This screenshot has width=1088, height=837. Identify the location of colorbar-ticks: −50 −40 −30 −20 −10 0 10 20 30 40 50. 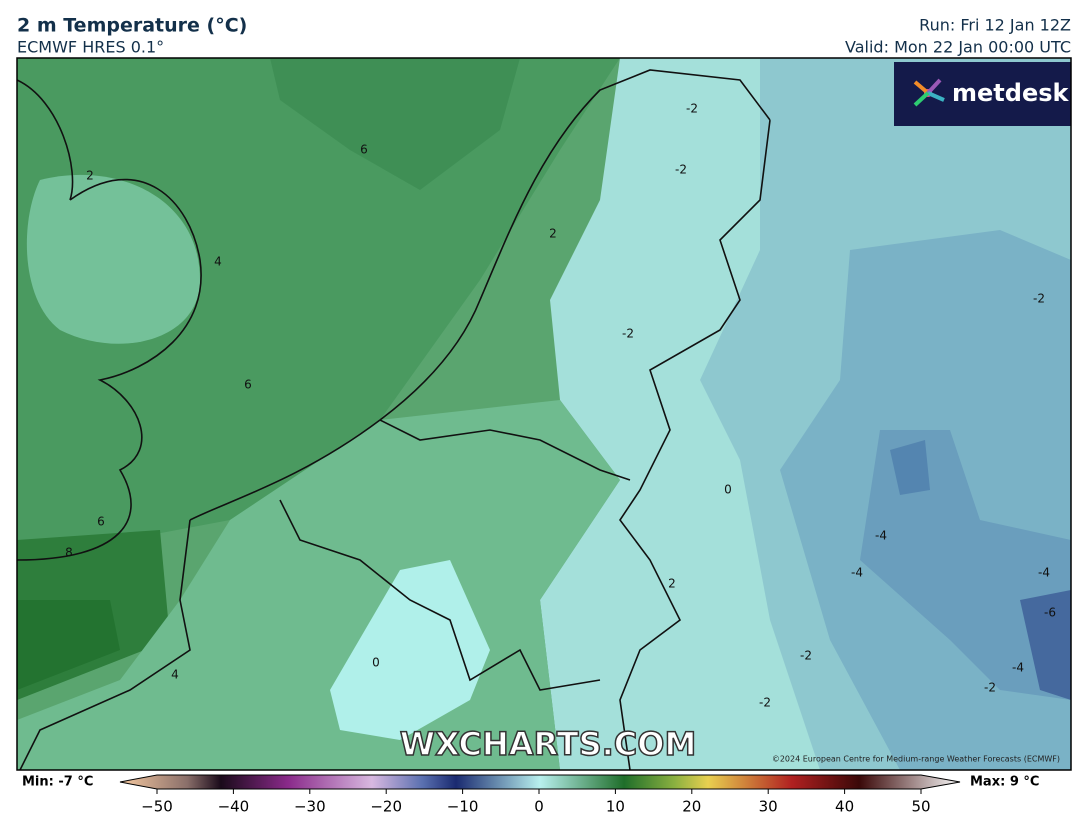
(536, 802).